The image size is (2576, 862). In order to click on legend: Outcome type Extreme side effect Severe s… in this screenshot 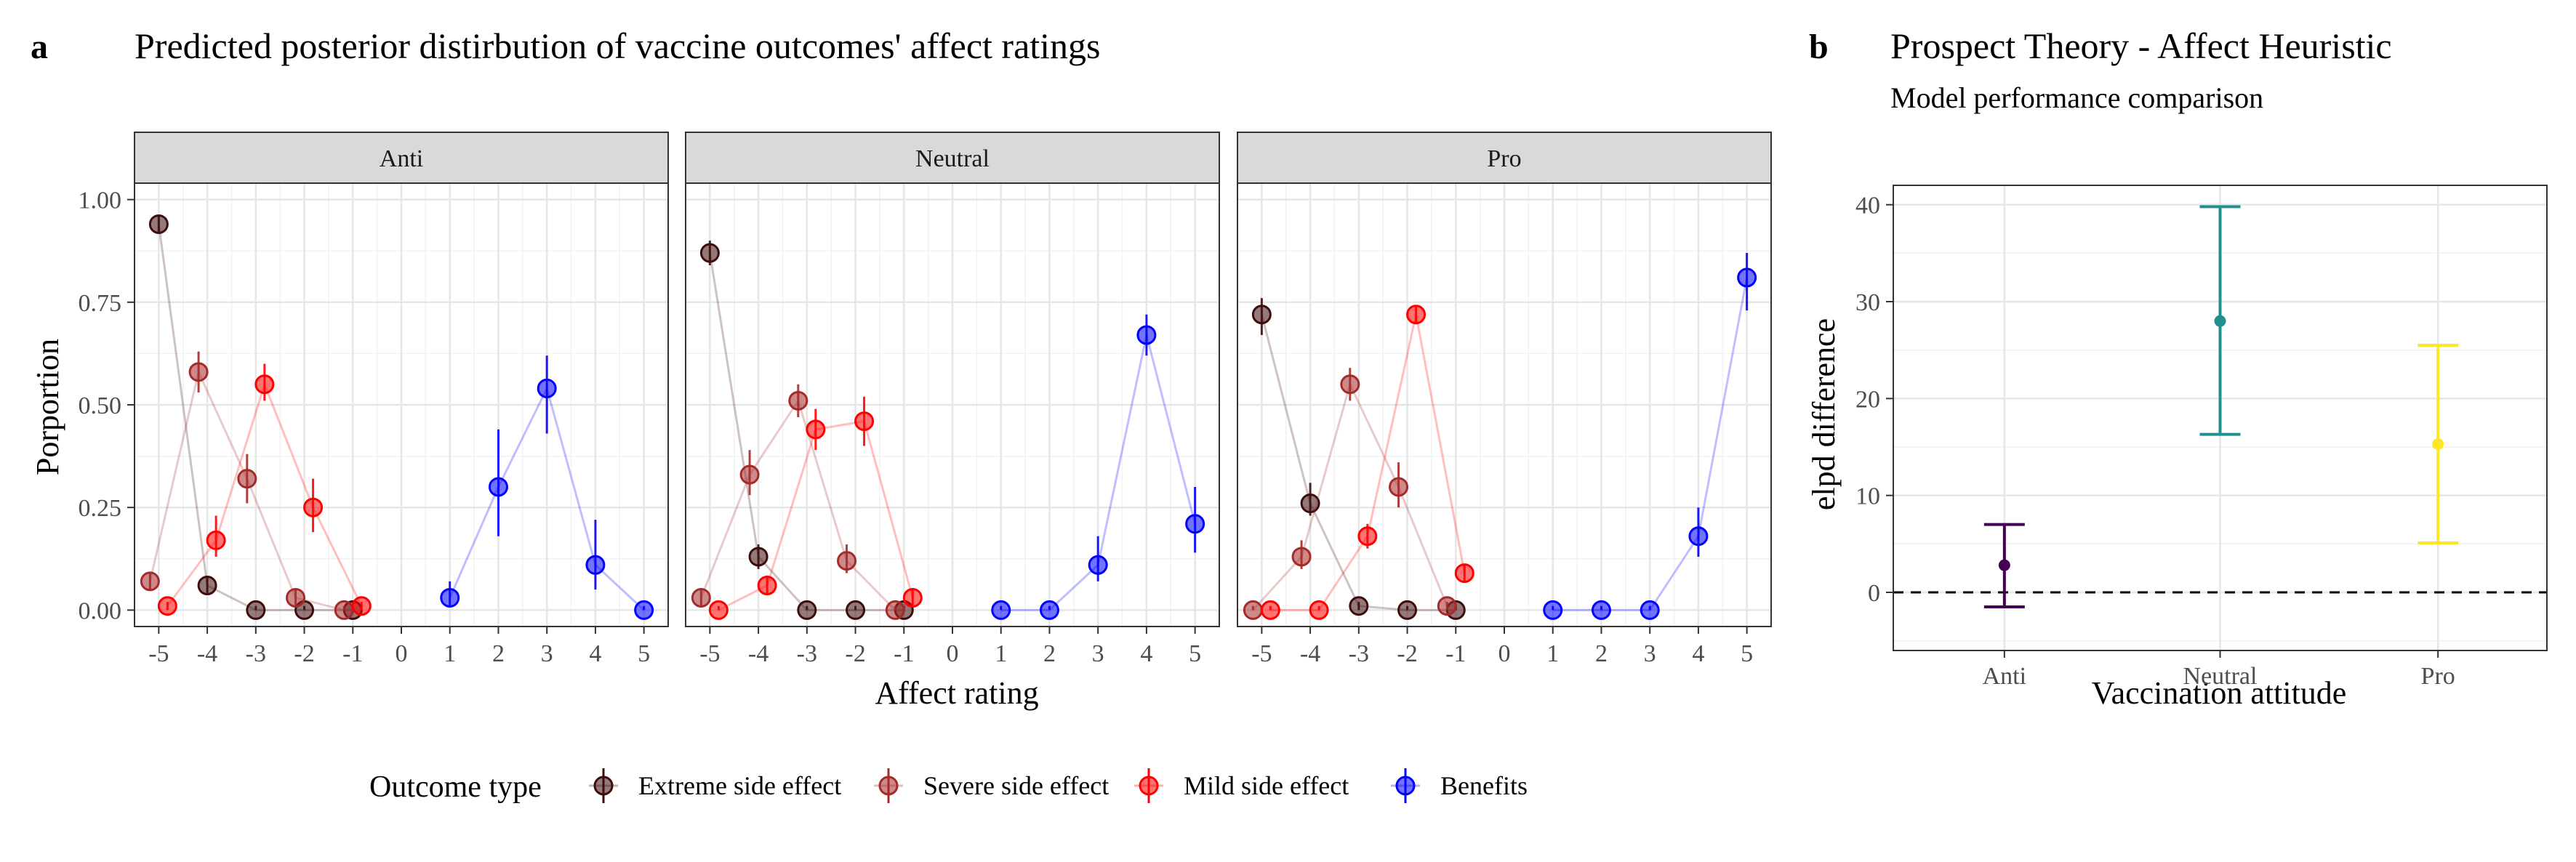, I will do `click(948, 786)`.